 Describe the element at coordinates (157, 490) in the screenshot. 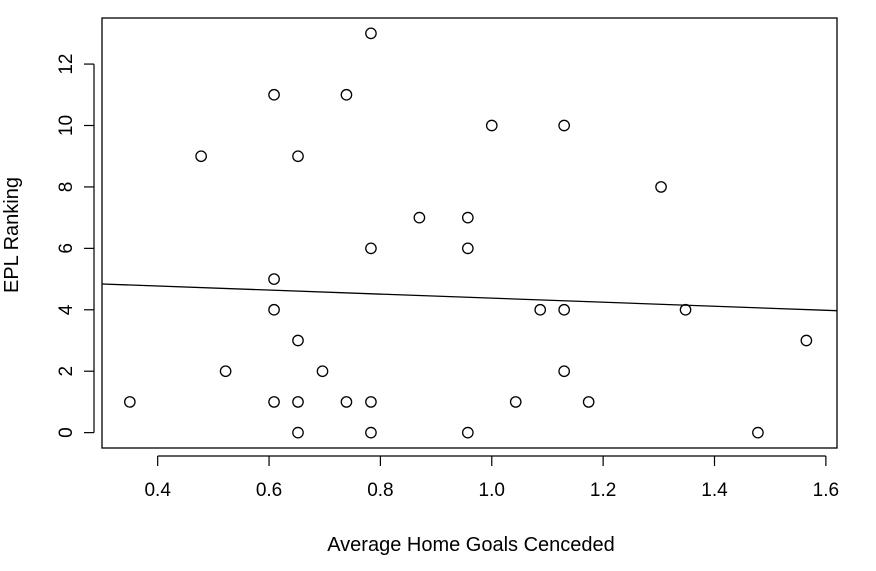

I see `x-tick-label: 0.4` at that location.